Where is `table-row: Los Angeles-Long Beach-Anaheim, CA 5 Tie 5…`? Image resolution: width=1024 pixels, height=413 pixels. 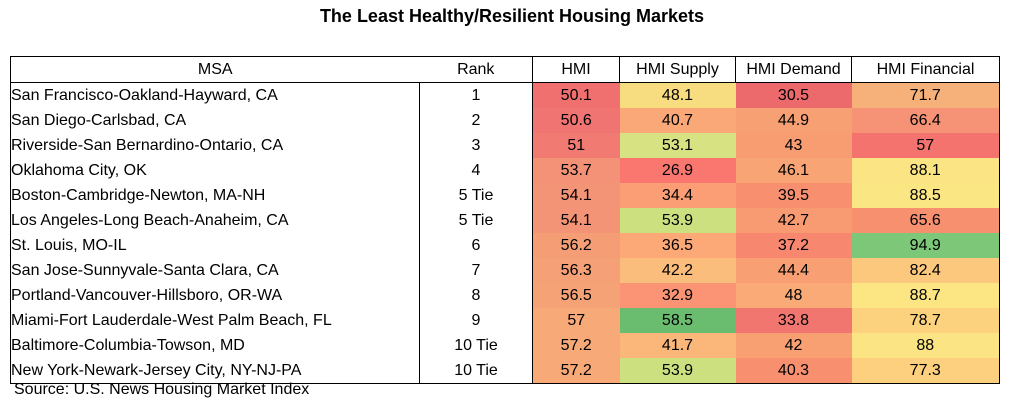 table-row: Los Angeles-Long Beach-Anaheim, CA 5 Tie 5… is located at coordinates (505, 220).